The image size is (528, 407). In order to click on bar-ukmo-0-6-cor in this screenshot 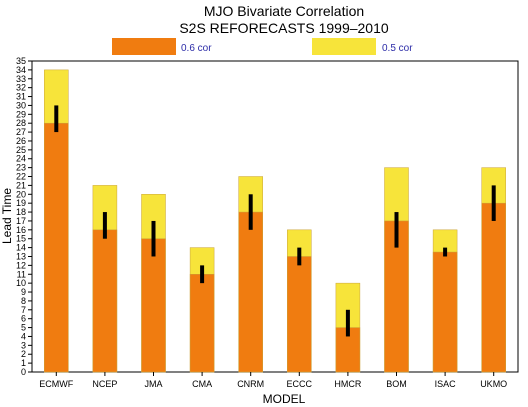, I will do `click(493, 287)`.